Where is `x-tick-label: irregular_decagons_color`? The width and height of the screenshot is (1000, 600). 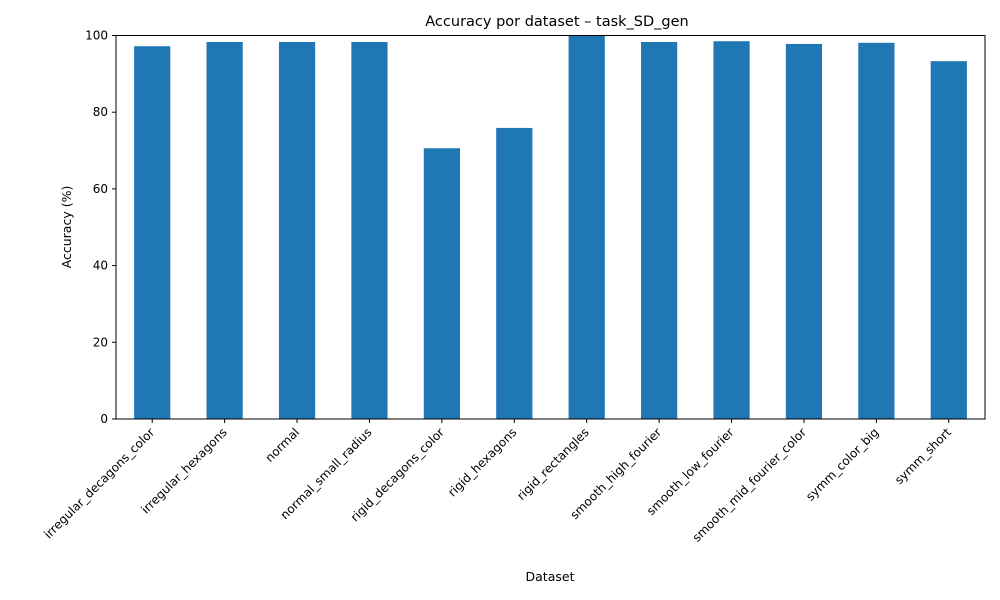
x-tick-label: irregular_decagons_color is located at coordinates (99, 483).